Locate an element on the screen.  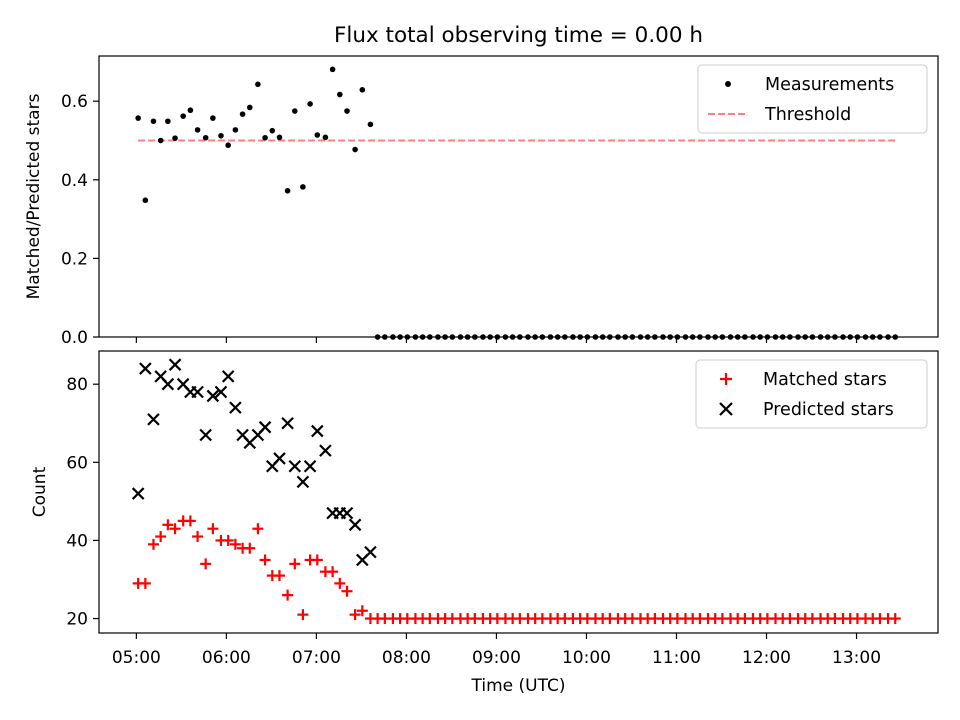
legend-matched-label: Matched stars is located at coordinates (825, 380).